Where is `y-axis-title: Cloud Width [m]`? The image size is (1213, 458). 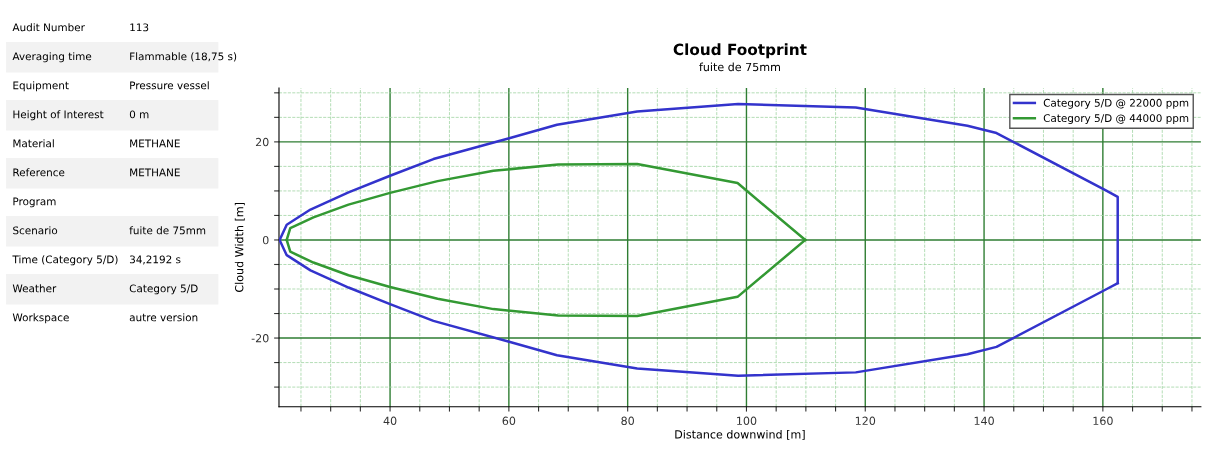 y-axis-title: Cloud Width [m] is located at coordinates (239, 247).